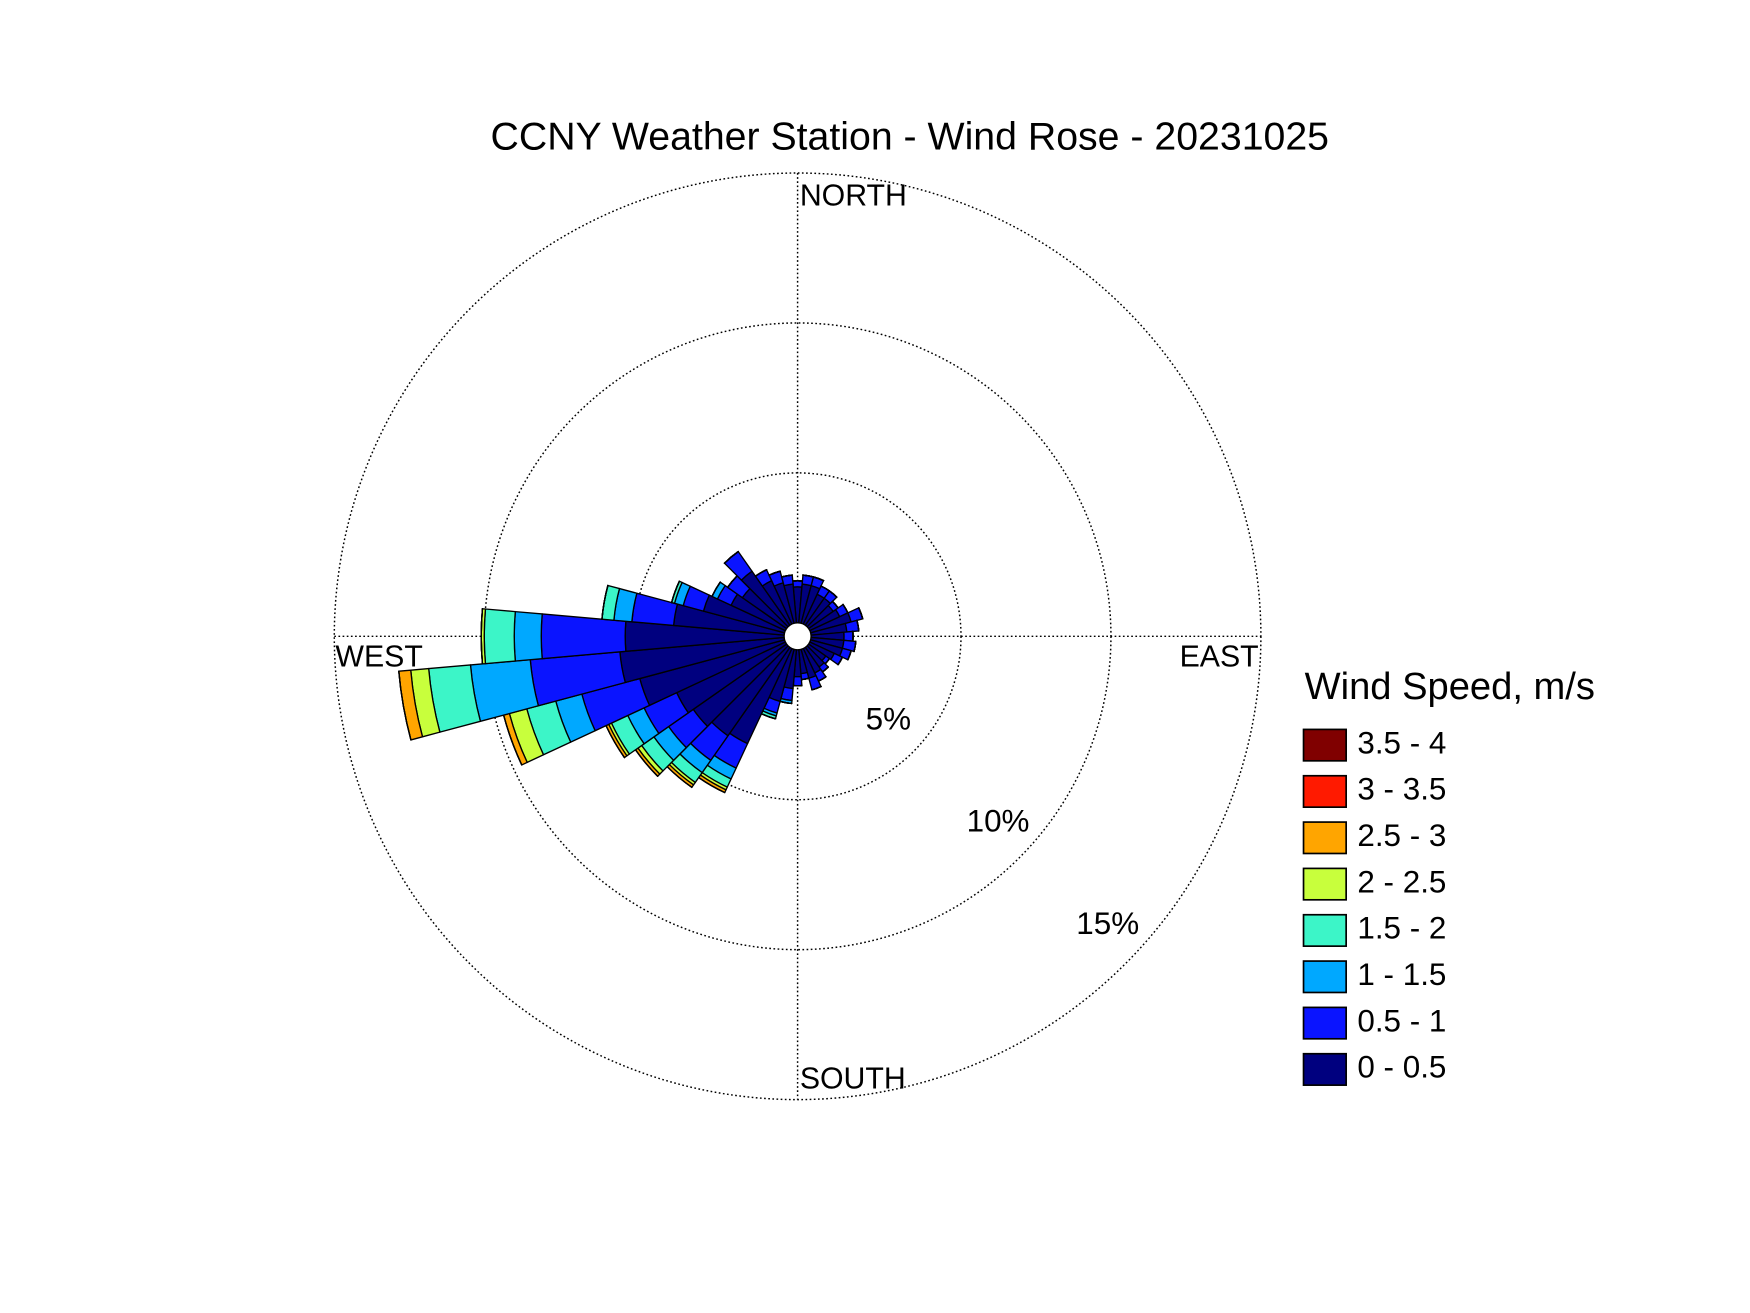 This screenshot has height=1313, width=1750. I want to click on direction-label: EAST, so click(1219, 657).